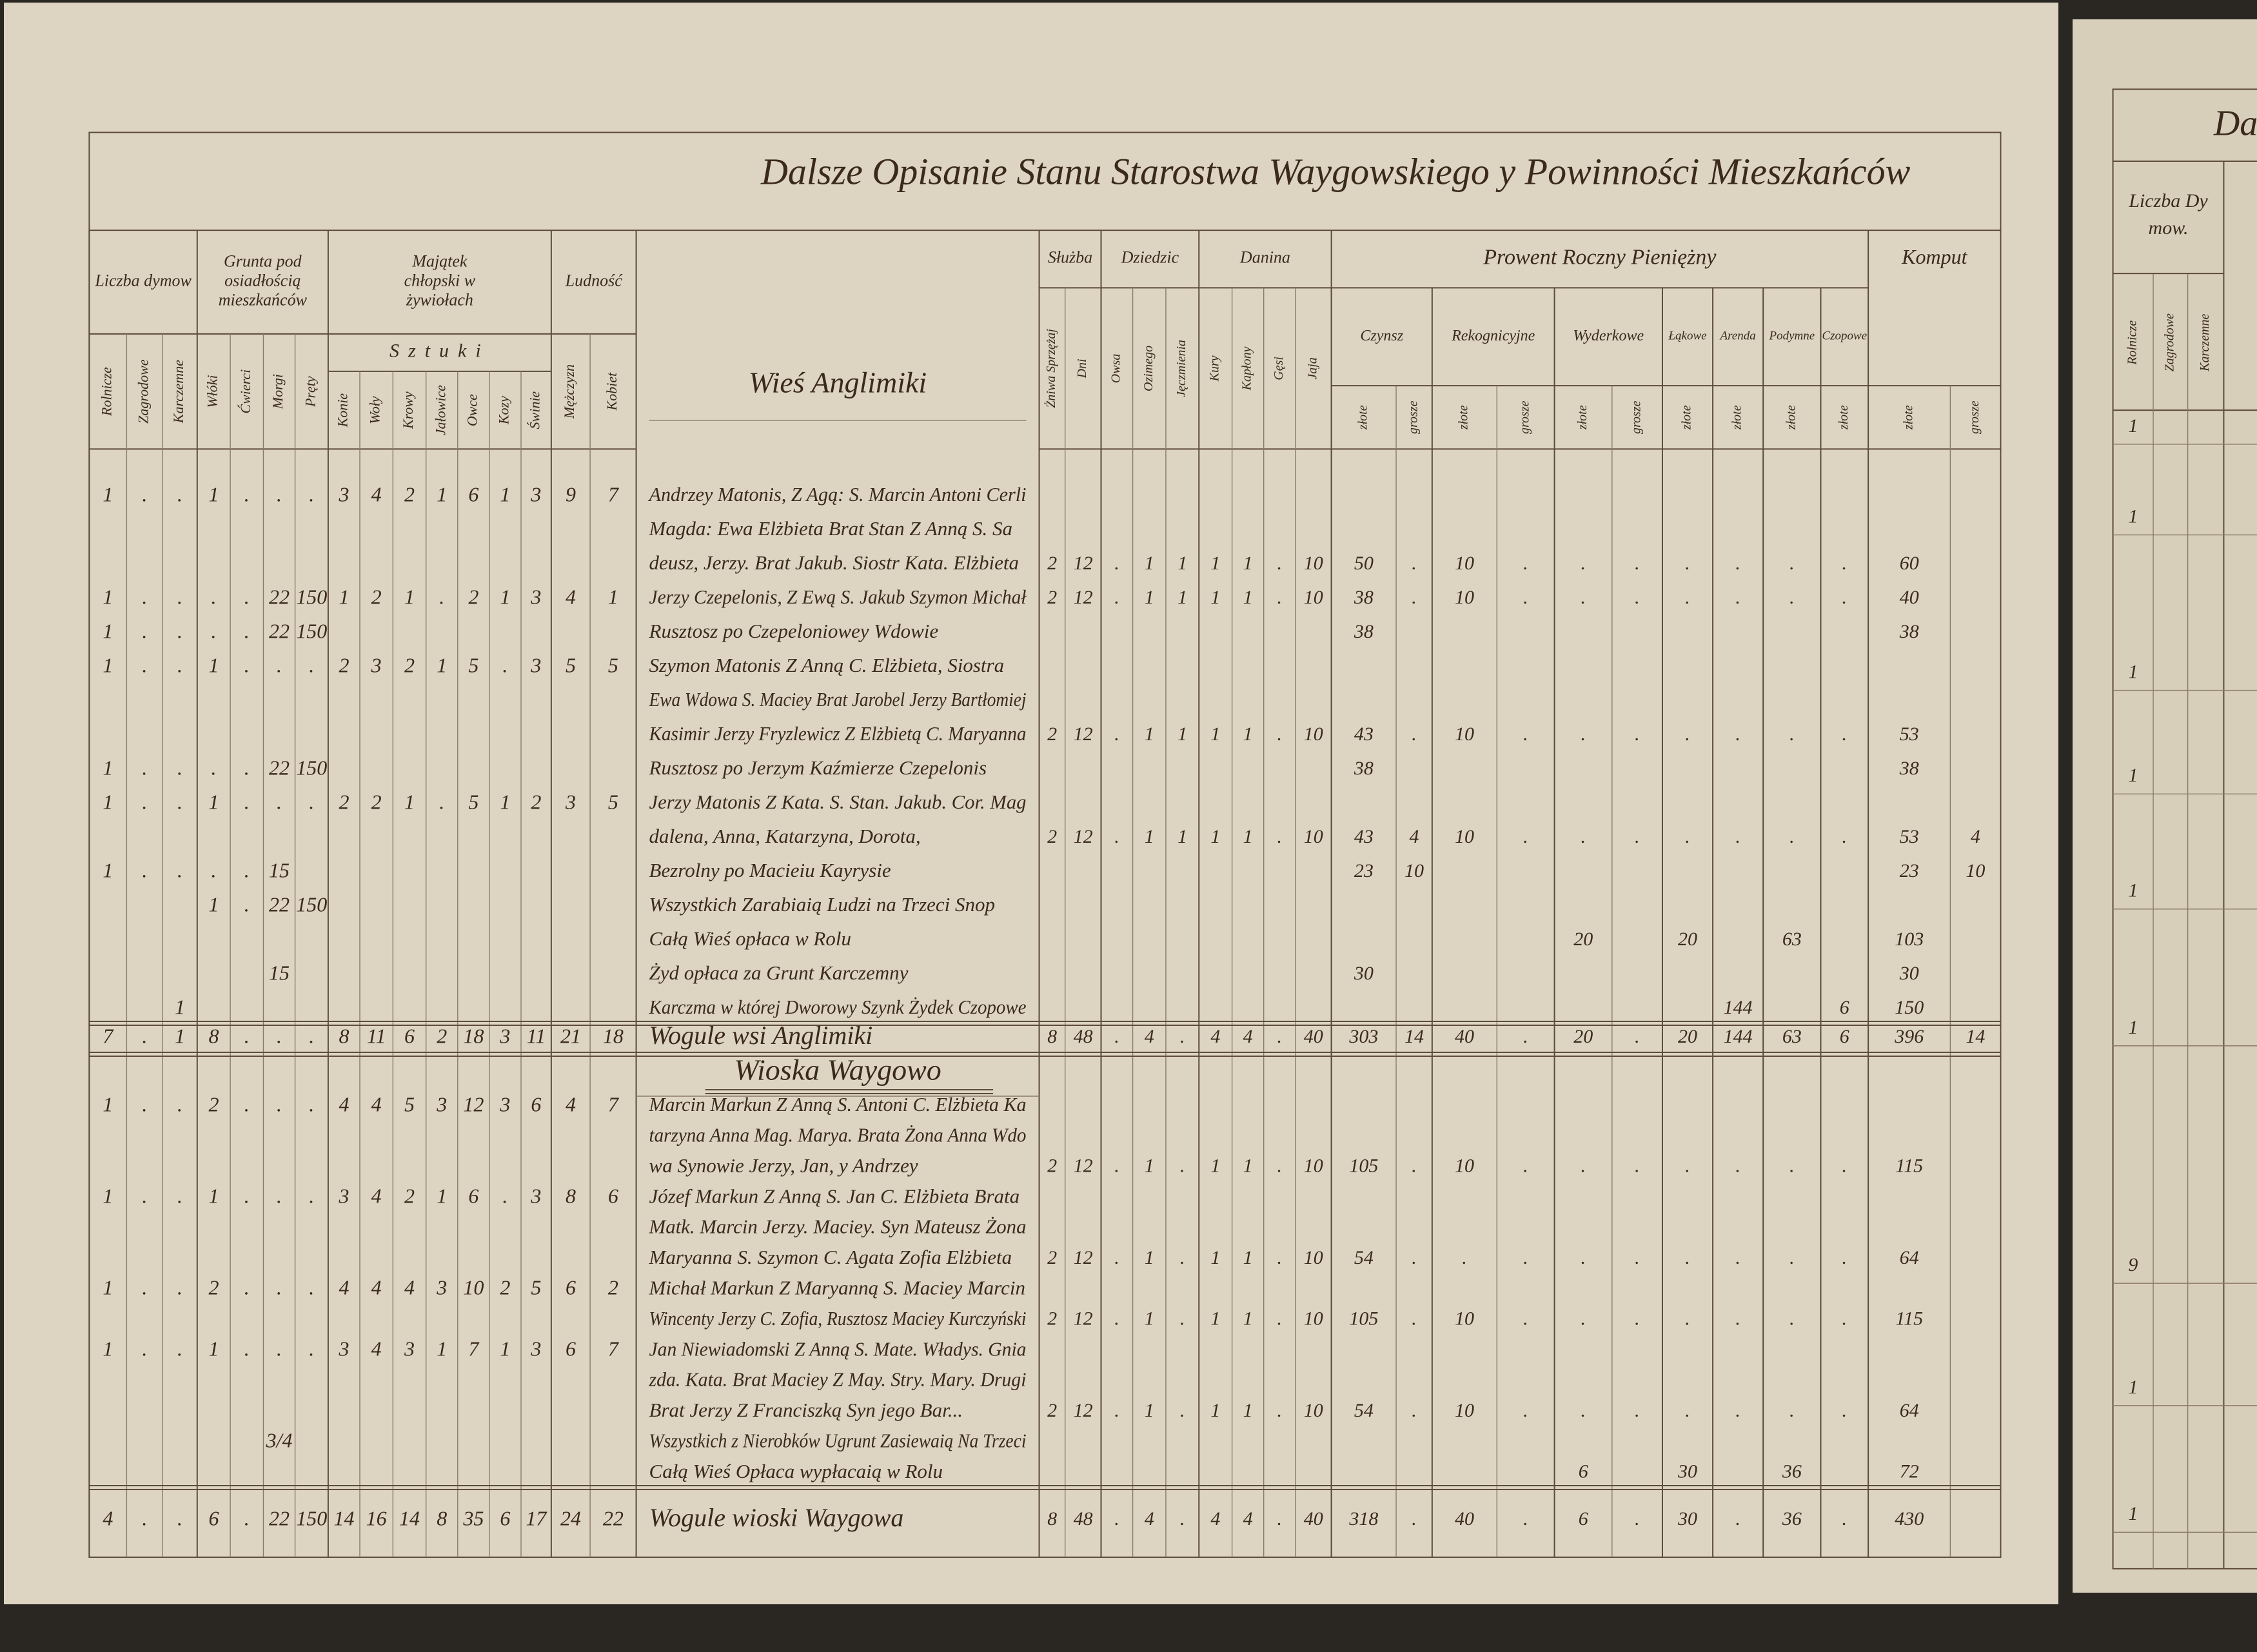 Image resolution: width=2257 pixels, height=1652 pixels. What do you see at coordinates (571, 1197) in the screenshot?
I see `cell-value: 8` at bounding box center [571, 1197].